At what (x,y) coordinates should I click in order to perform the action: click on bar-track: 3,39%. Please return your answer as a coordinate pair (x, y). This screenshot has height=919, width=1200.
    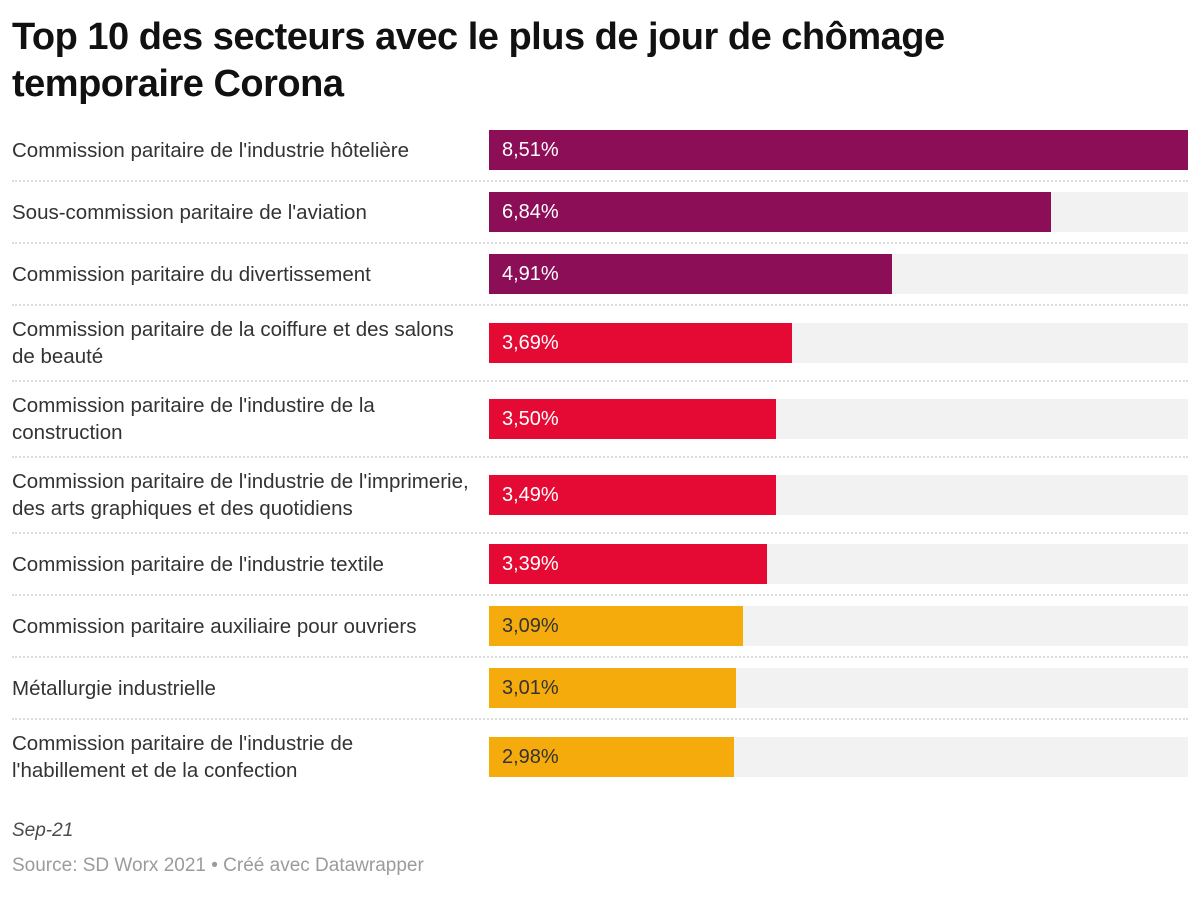
    Looking at the image, I should click on (838, 564).